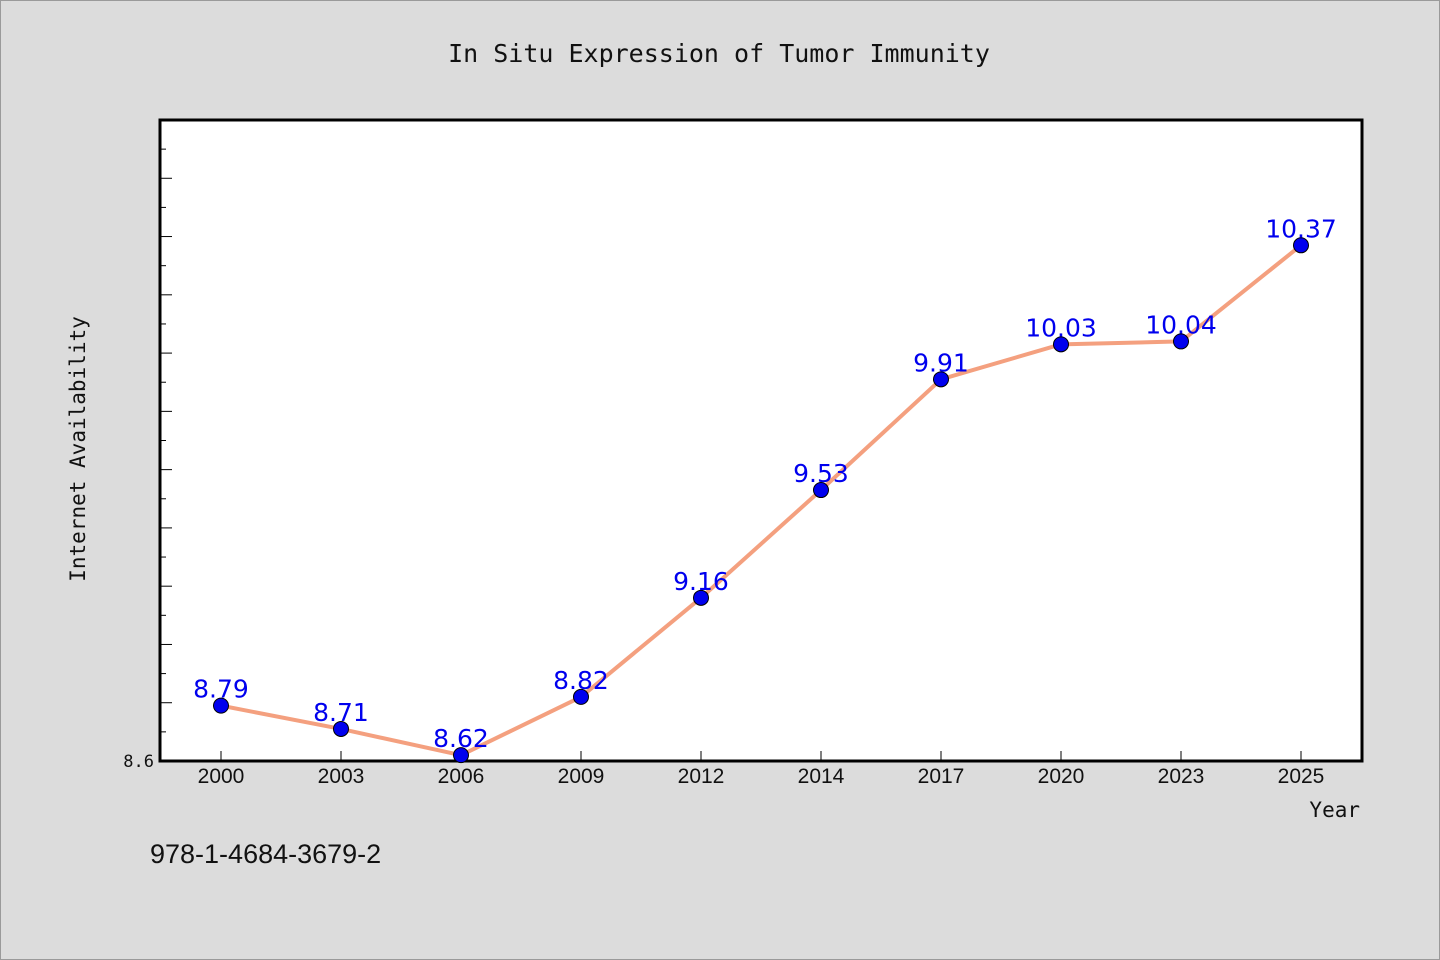 The width and height of the screenshot is (1440, 960). I want to click on x-tick-label: 2014, so click(821, 776).